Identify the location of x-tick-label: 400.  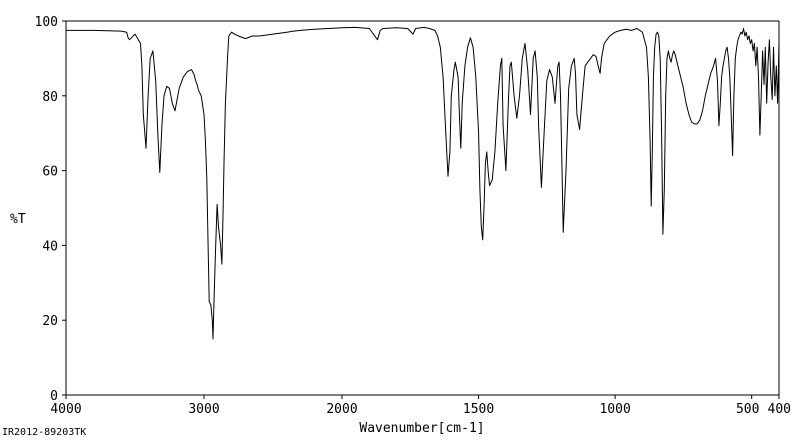
(779, 409).